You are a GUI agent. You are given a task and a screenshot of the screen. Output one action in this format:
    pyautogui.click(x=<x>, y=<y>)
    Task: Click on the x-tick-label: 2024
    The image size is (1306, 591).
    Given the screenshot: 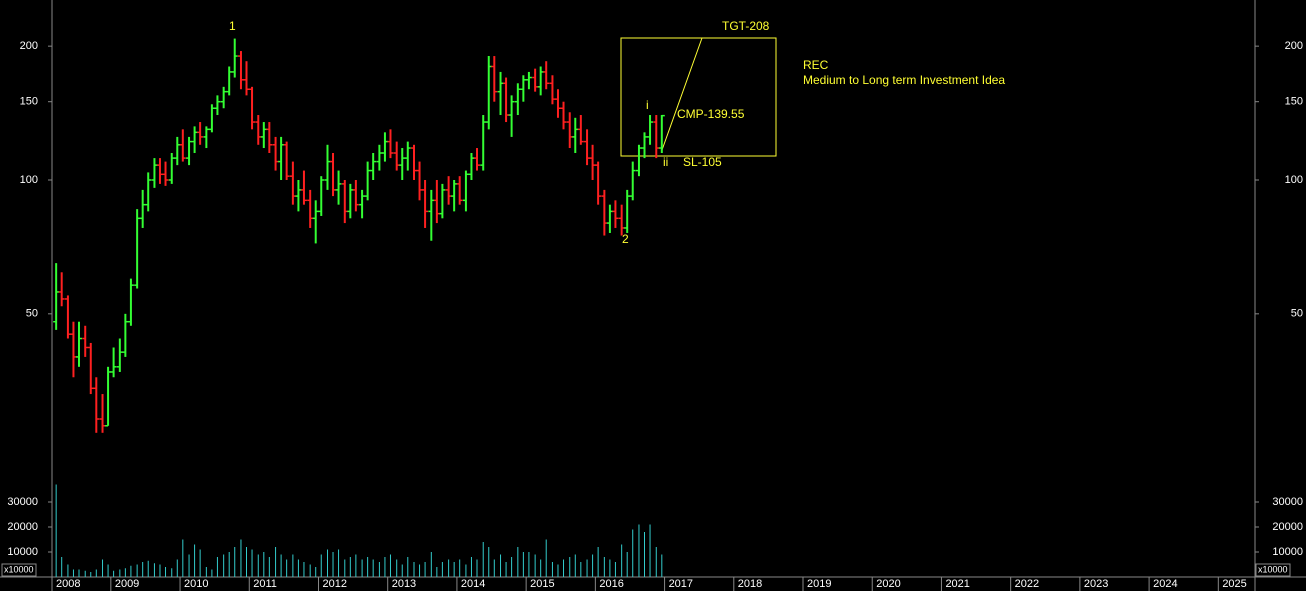 What is the action you would take?
    pyautogui.click(x=1165, y=584)
    